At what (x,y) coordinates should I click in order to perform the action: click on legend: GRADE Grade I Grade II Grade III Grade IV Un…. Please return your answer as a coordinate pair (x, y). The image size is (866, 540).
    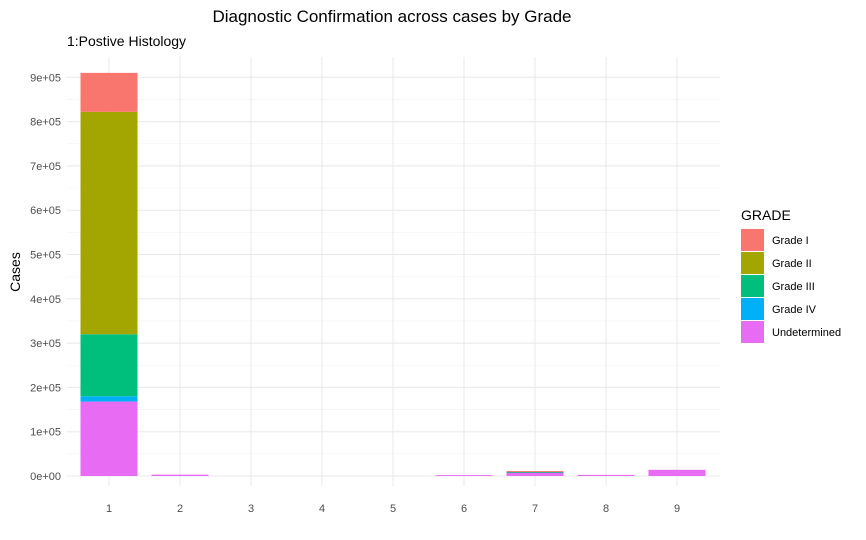
    Looking at the image, I should click on (791, 275).